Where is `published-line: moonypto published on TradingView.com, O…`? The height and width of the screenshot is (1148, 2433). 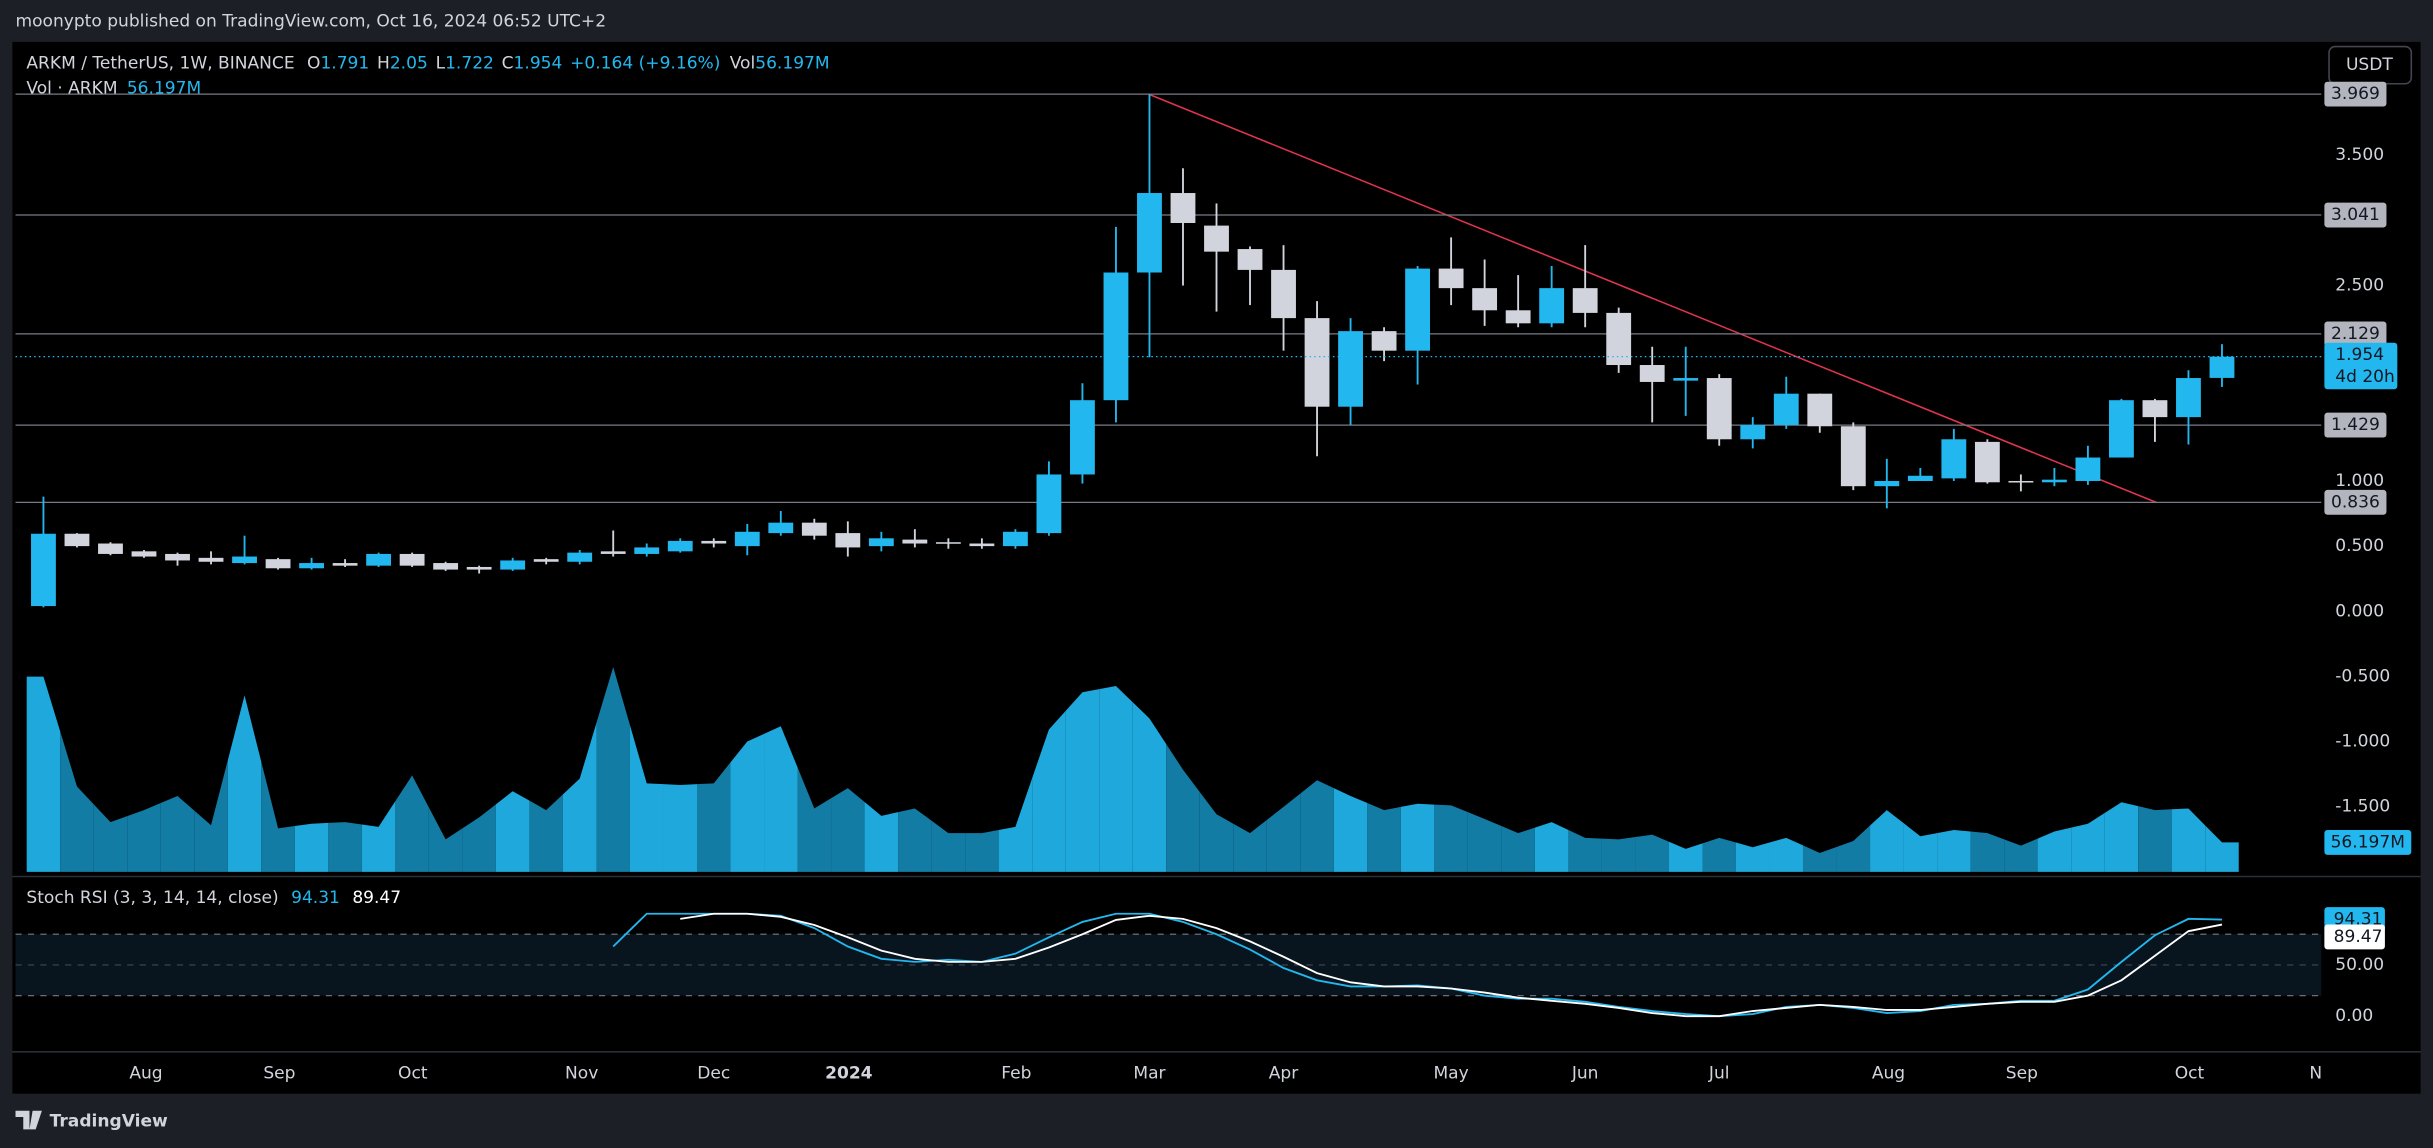 published-line: moonypto published on TradingView.com, O… is located at coordinates (311, 22).